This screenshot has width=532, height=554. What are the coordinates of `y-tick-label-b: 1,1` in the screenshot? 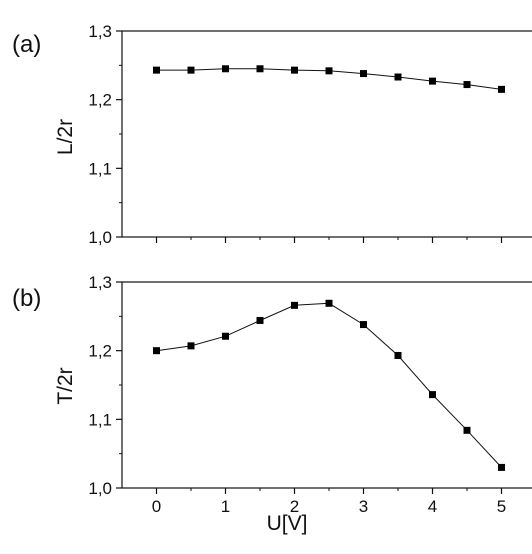 It's located at (100, 419).